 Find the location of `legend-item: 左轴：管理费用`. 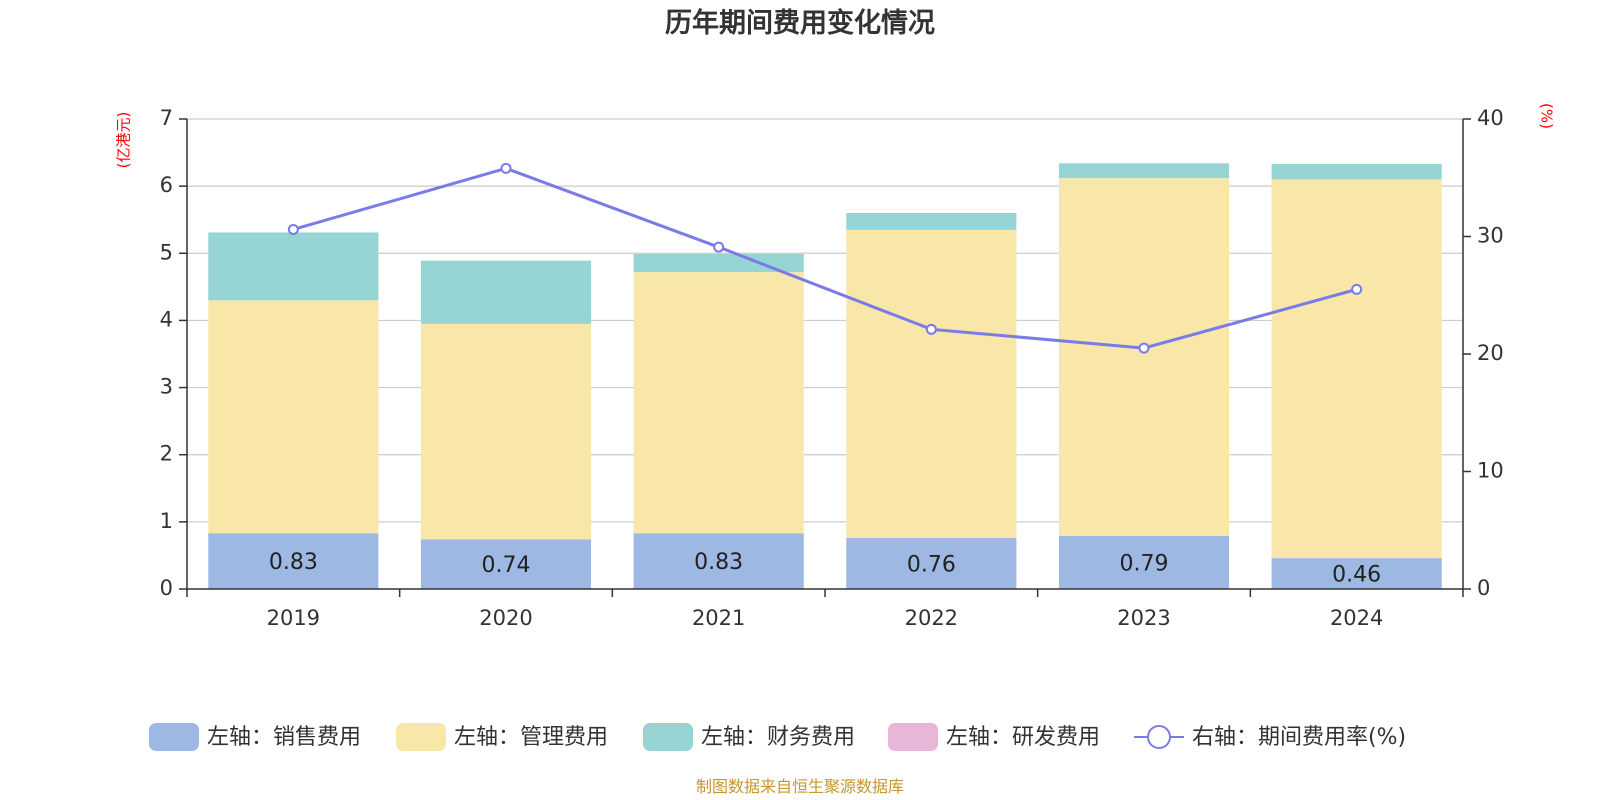

legend-item: 左轴：管理费用 is located at coordinates (502, 737).